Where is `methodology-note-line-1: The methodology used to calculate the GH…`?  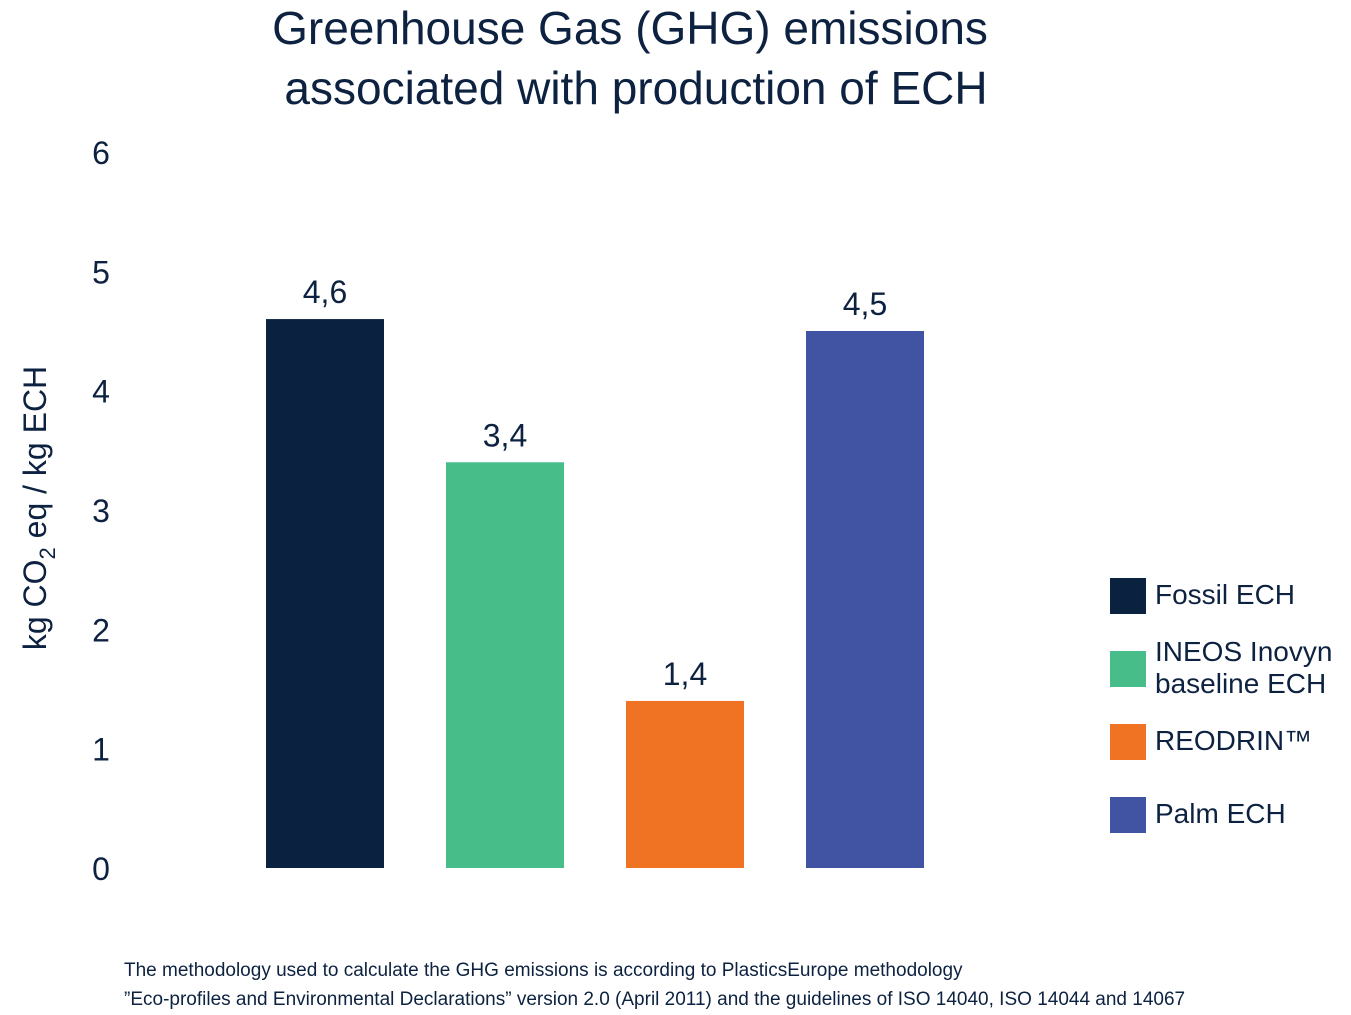 methodology-note-line-1: The methodology used to calculate the GH… is located at coordinates (543, 970).